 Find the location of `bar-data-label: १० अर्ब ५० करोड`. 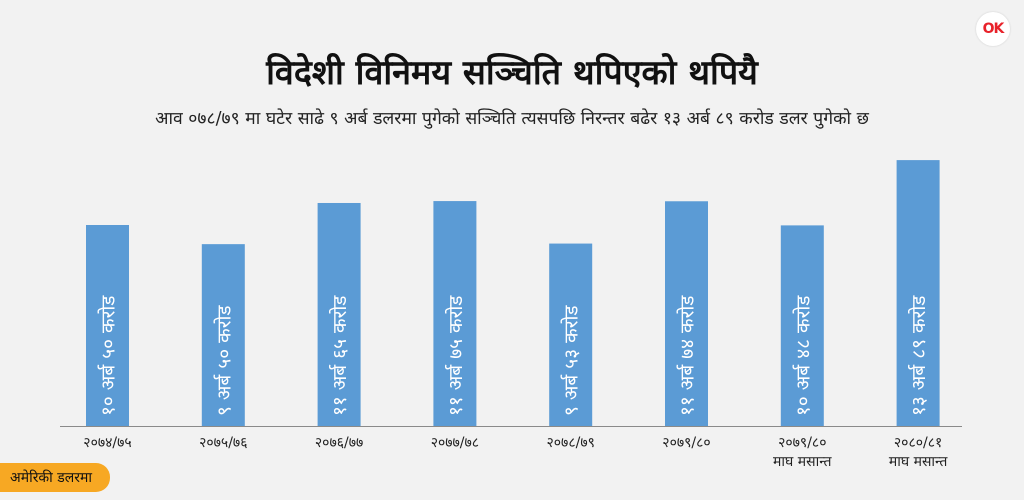

bar-data-label: १० अर्ब ५० करोड is located at coordinates (108, 355).